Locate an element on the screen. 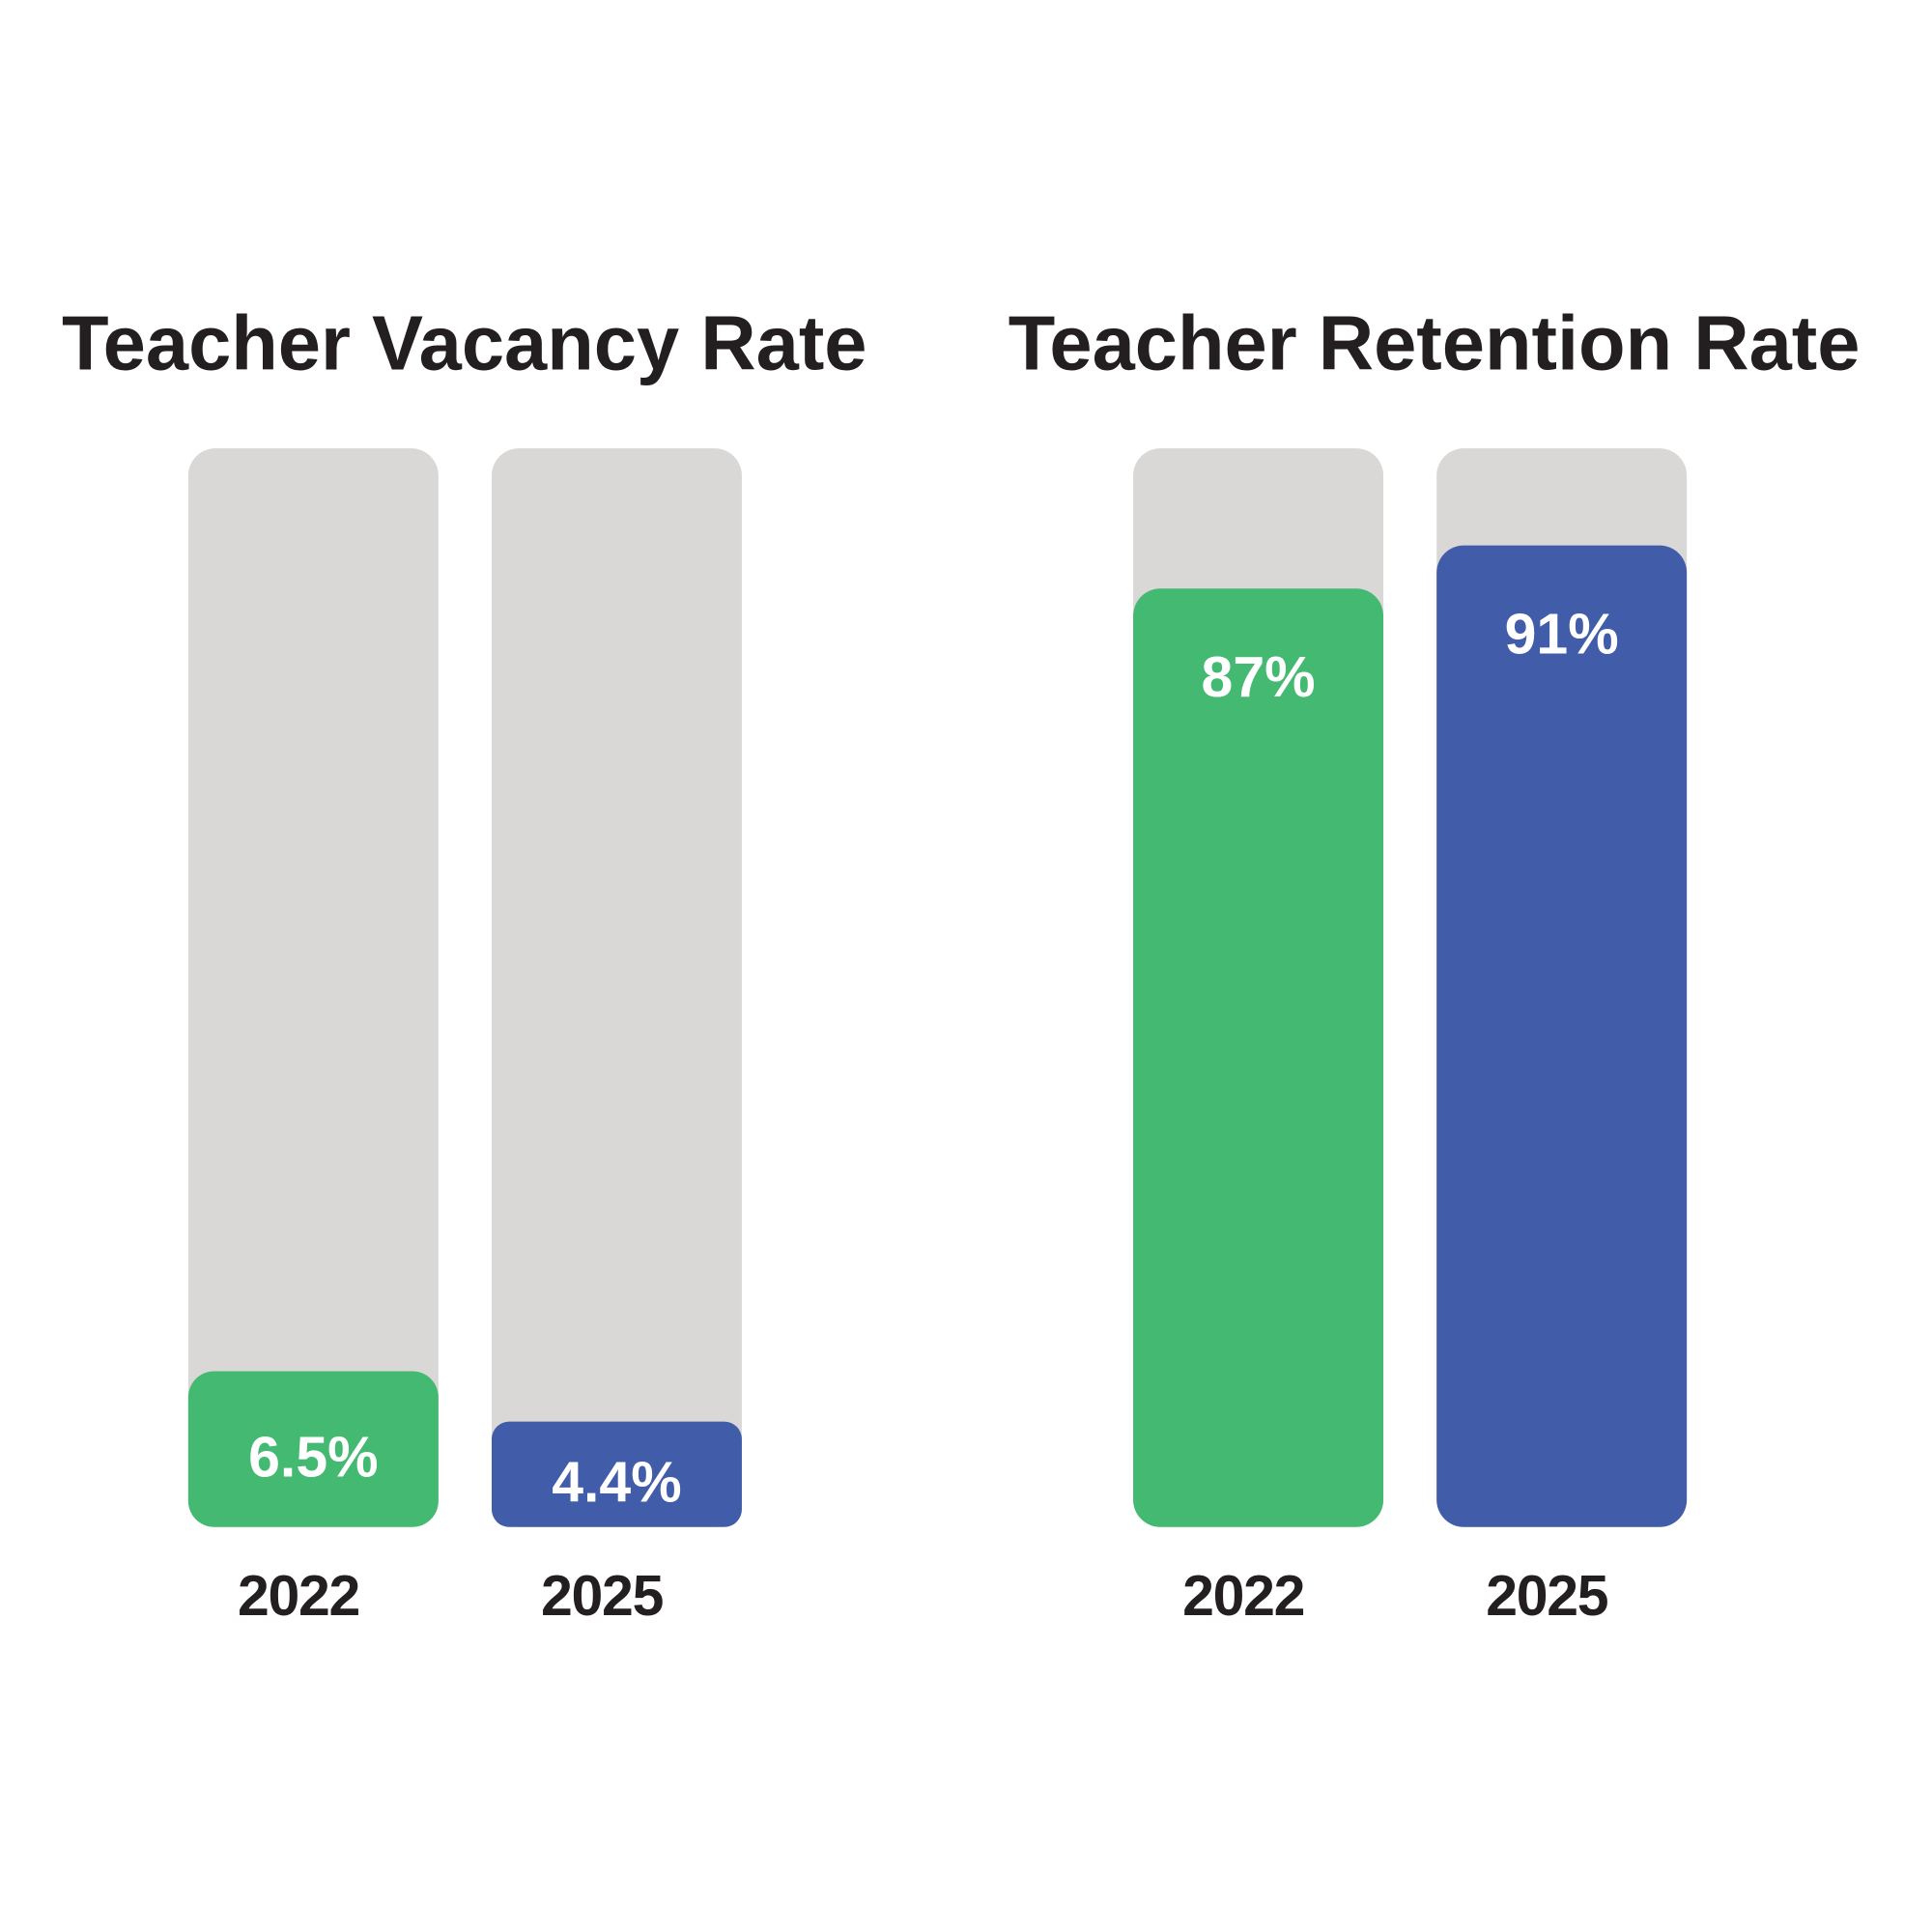 Image resolution: width=1932 pixels, height=1932 pixels. value-label: 91% is located at coordinates (1562, 634).